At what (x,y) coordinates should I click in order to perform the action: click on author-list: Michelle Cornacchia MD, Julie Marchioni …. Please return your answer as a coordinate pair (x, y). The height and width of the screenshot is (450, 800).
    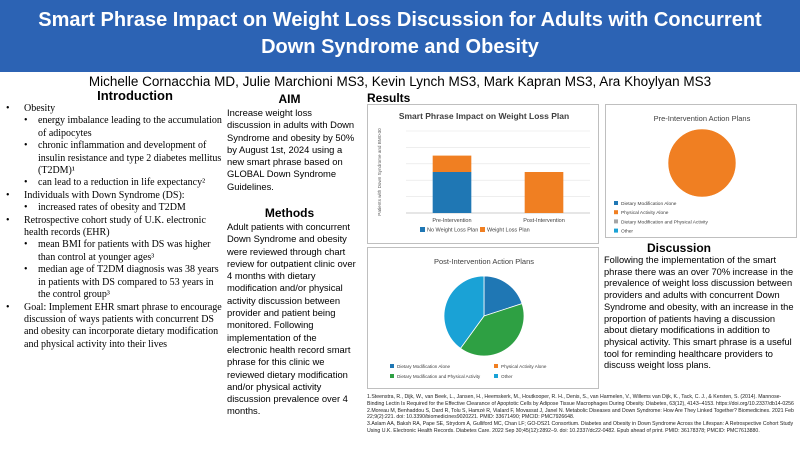
    Looking at the image, I should click on (400, 81).